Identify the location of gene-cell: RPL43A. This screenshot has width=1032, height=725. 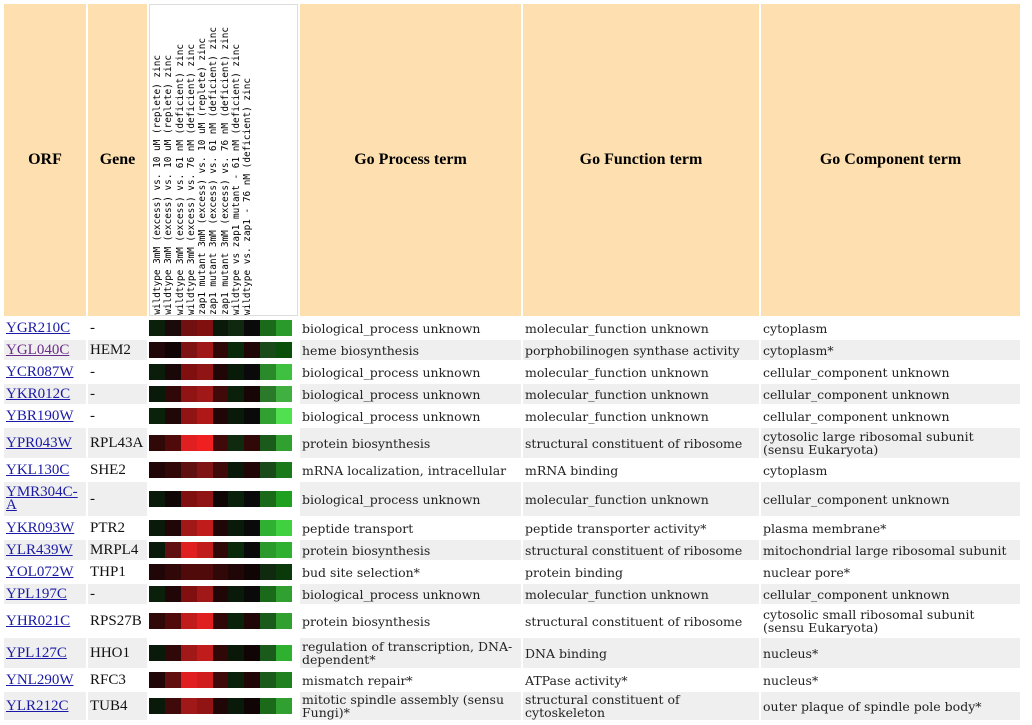
(117, 443).